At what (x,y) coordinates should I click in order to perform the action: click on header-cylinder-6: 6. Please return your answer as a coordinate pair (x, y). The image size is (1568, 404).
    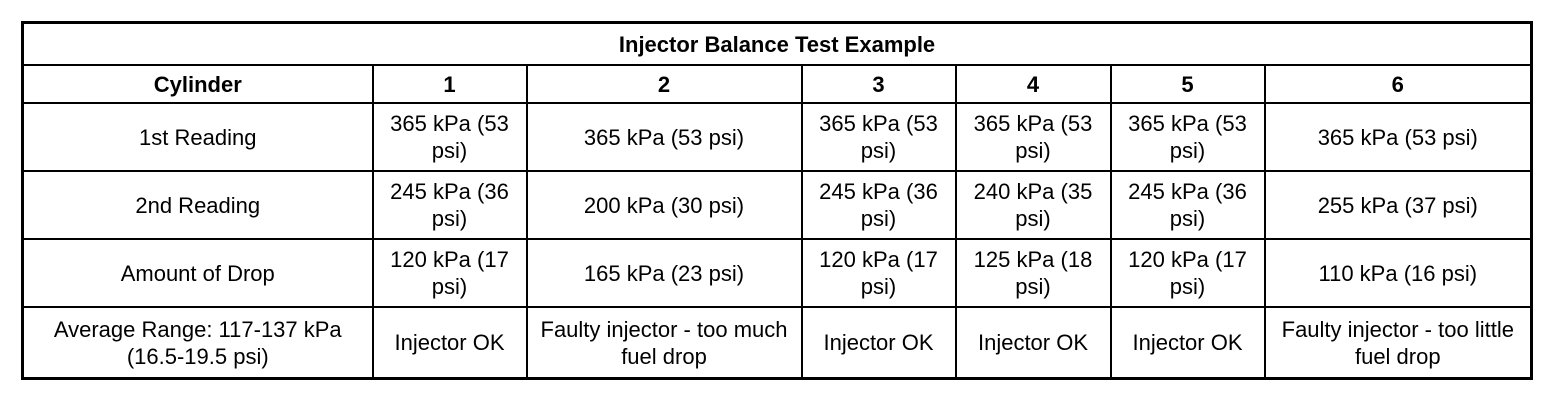
    Looking at the image, I should click on (1398, 84).